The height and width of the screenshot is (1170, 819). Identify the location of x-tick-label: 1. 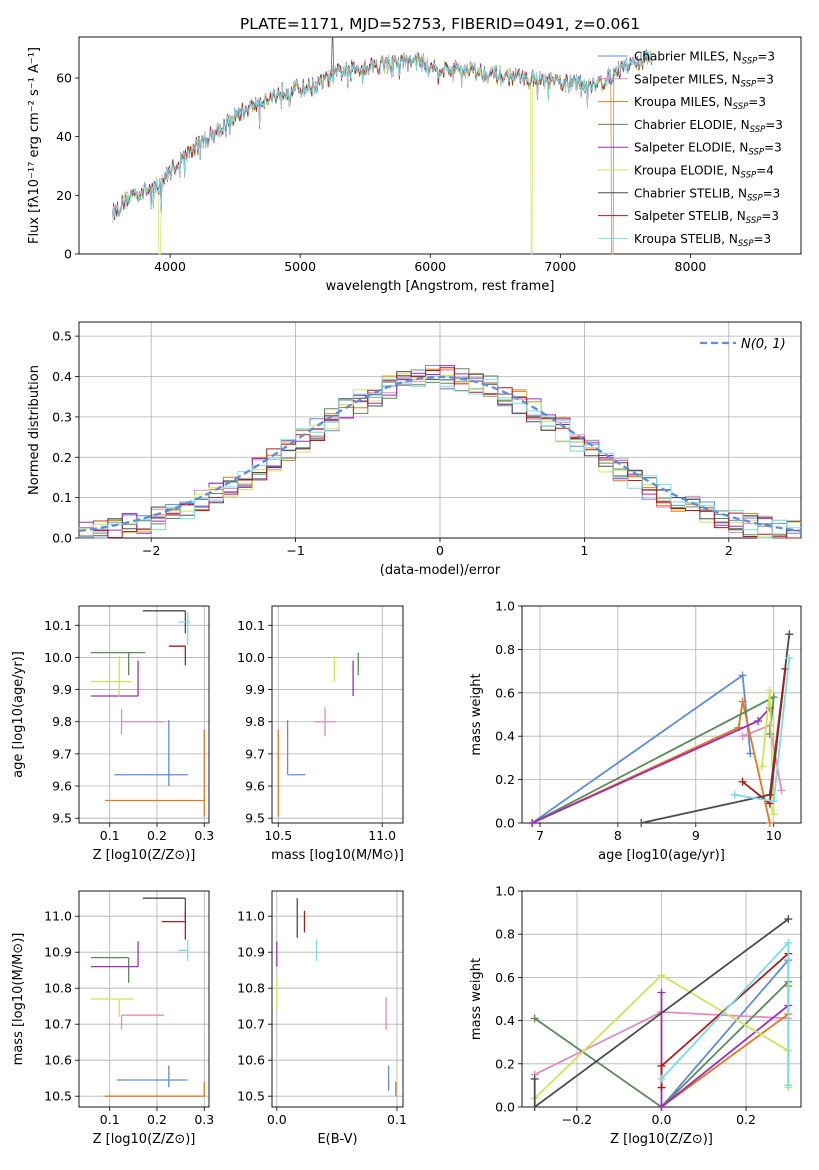
(584, 550).